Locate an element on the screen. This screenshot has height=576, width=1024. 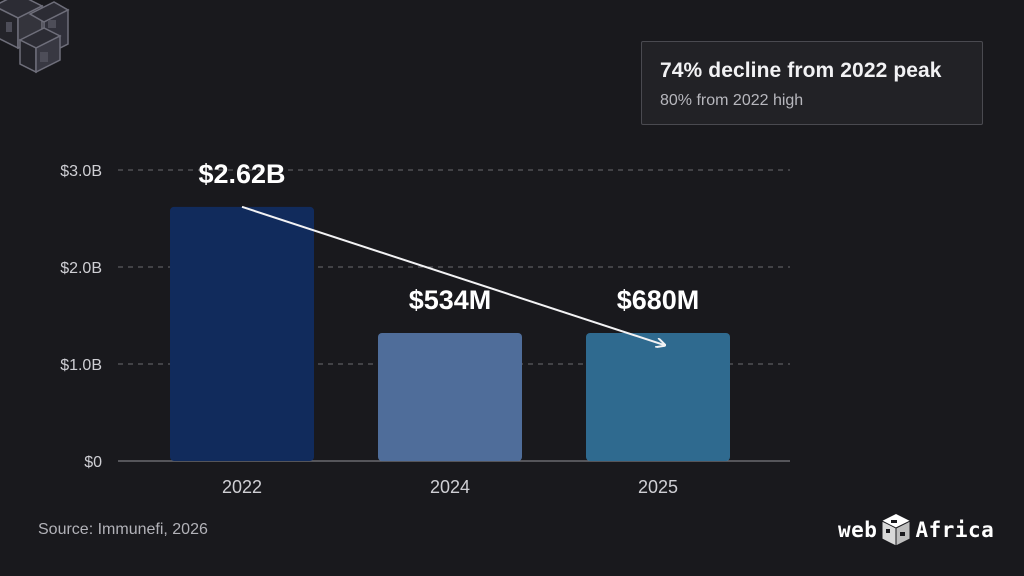
y-tick-label: $3.0B is located at coordinates (81, 171).